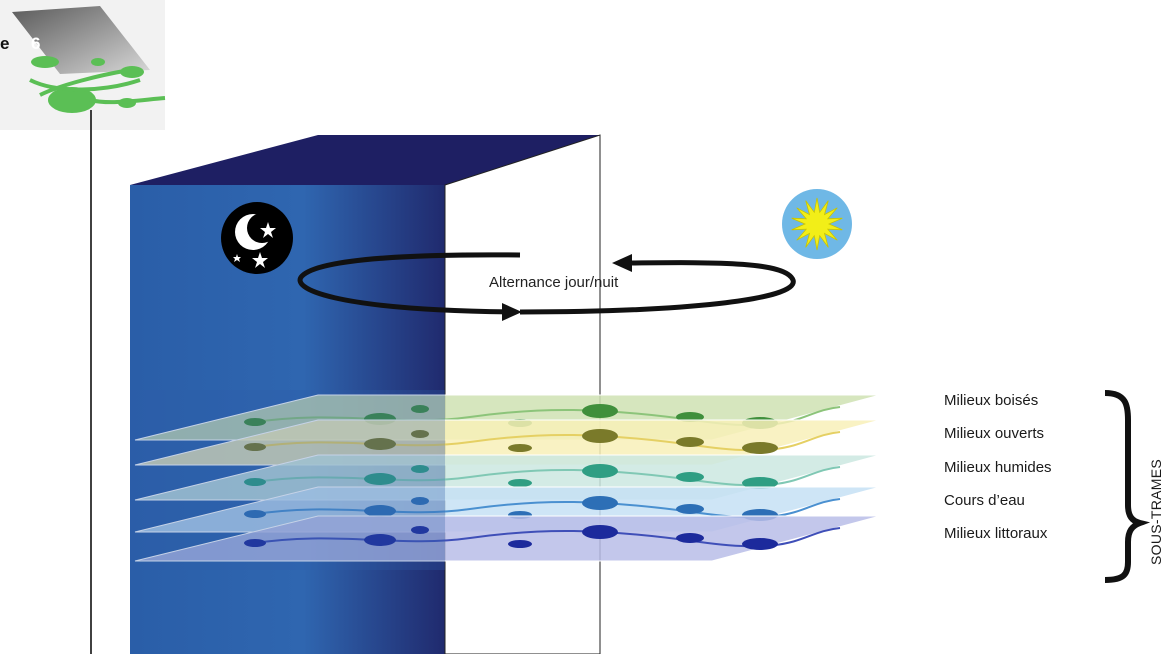 The width and height of the screenshot is (1167, 654). I want to click on layer-link-milieux-humides, so click(545, 476).